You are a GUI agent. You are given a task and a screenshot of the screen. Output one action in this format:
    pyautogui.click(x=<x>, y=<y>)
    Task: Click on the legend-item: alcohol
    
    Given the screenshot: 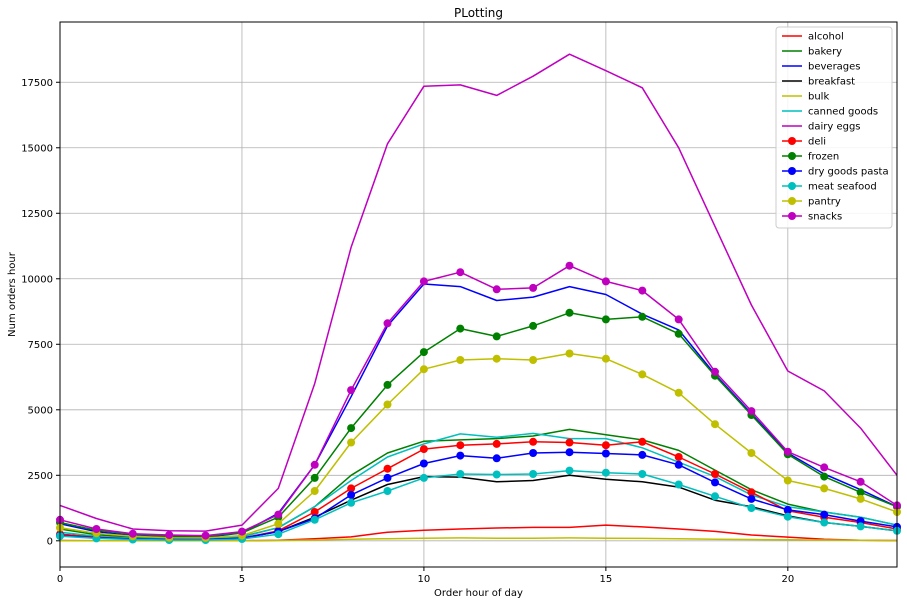 What is the action you would take?
    pyautogui.click(x=813, y=37)
    